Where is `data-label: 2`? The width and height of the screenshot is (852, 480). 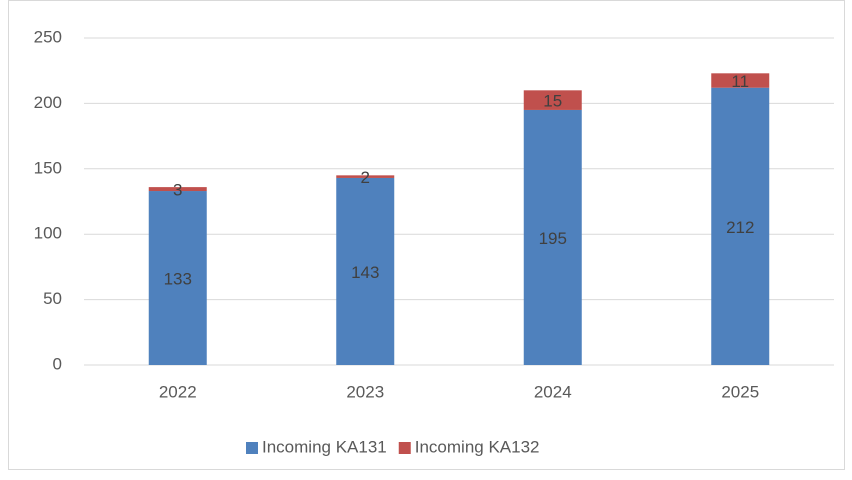
data-label: 2 is located at coordinates (365, 177).